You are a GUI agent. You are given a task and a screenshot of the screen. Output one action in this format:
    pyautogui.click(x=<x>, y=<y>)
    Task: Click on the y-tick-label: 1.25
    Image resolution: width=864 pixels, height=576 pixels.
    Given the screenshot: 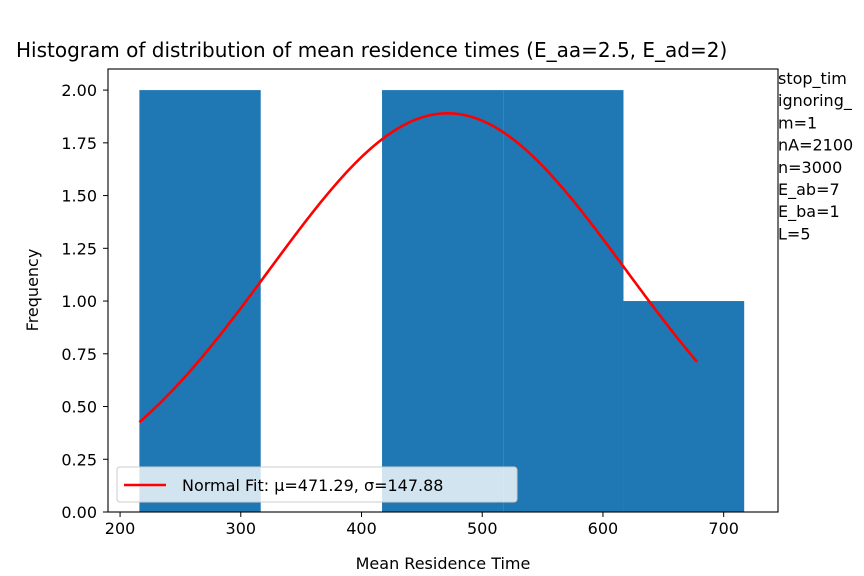 What is the action you would take?
    pyautogui.click(x=79, y=248)
    